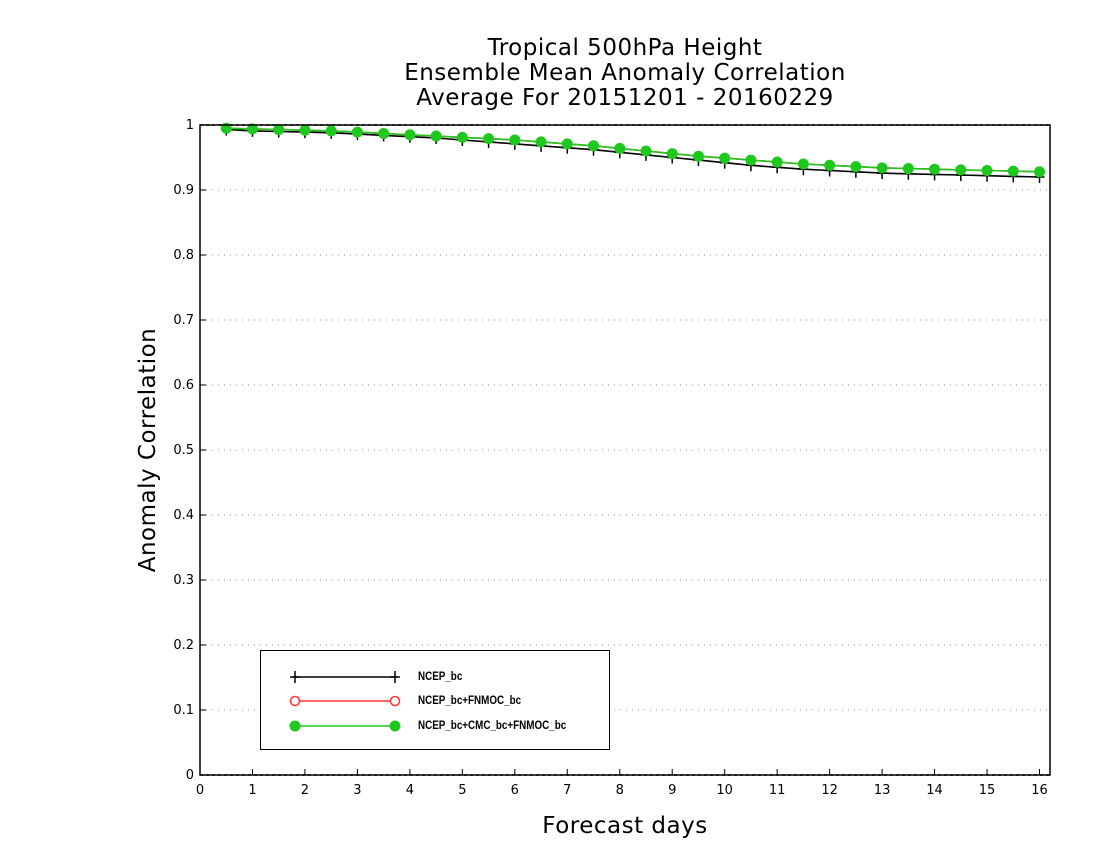 The image size is (1100, 850). I want to click on legend-item-ncep-cmc-fnmoc: NCEP_bc+CMC_bc+FNMOC_bc, so click(435, 726).